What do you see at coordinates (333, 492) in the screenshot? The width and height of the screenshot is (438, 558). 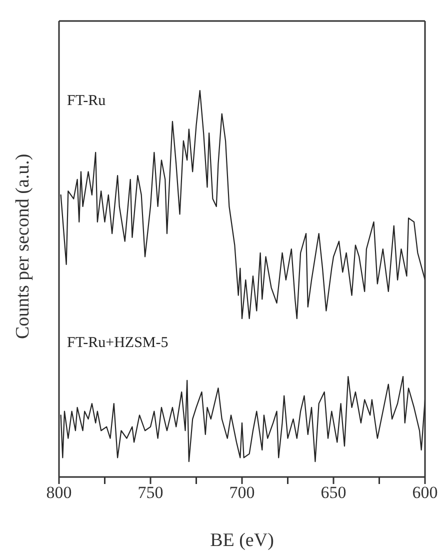 I see `x-tick-label: 650` at bounding box center [333, 492].